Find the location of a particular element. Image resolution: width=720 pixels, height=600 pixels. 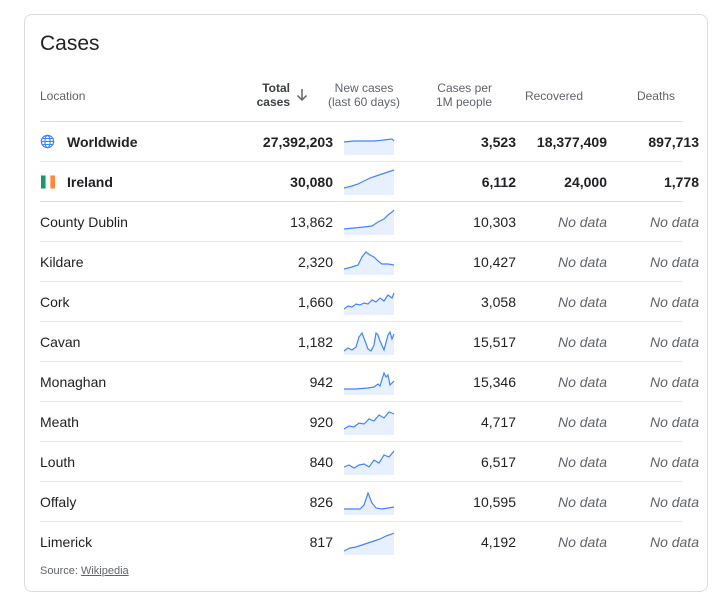

header-cases-per-million: Cases per 1M people is located at coordinates (456, 95).